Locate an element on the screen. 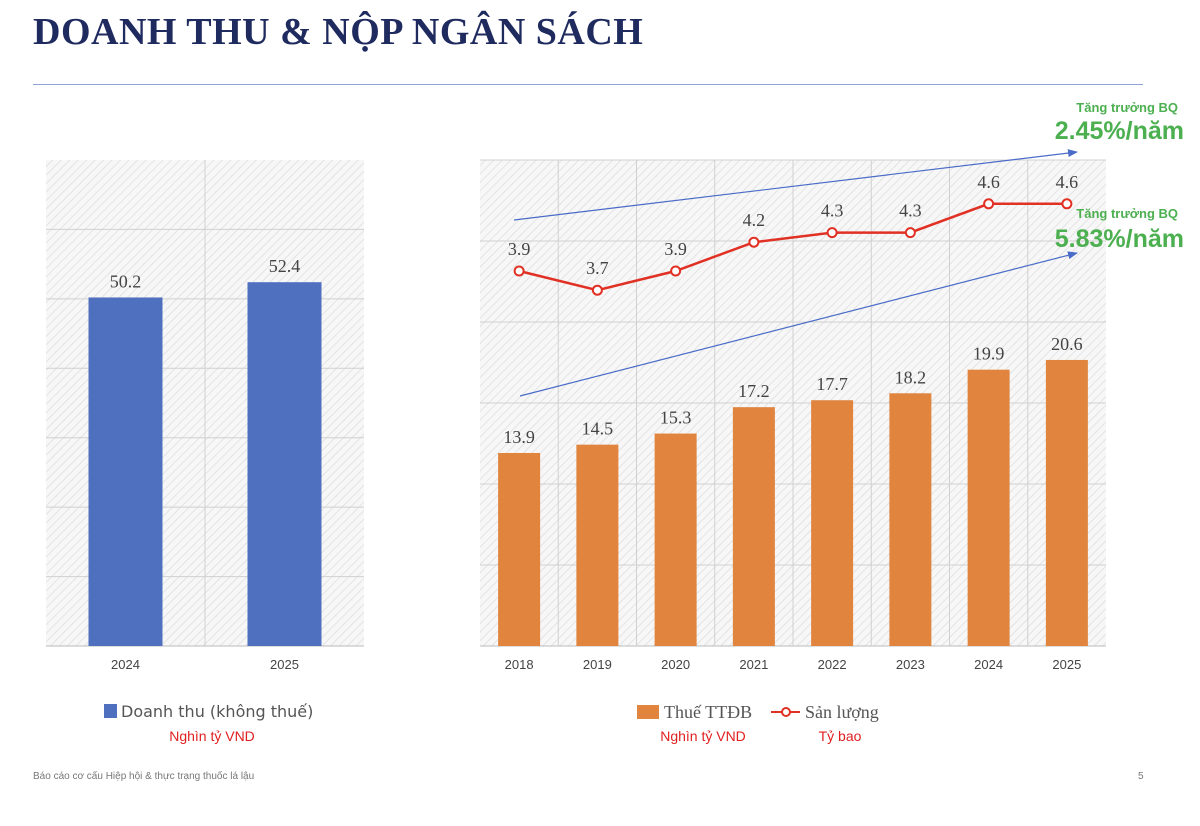  data-label-tax-2023: 18.2 is located at coordinates (911, 377).